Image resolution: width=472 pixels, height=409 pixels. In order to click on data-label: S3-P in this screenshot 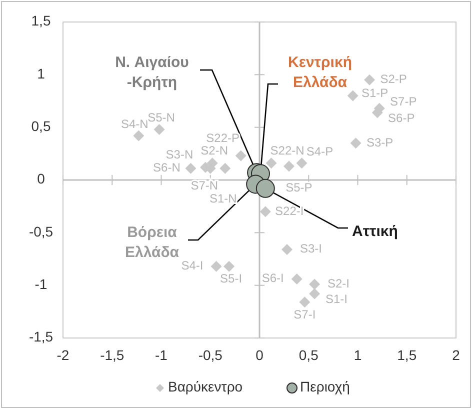, I will do `click(380, 142)`.